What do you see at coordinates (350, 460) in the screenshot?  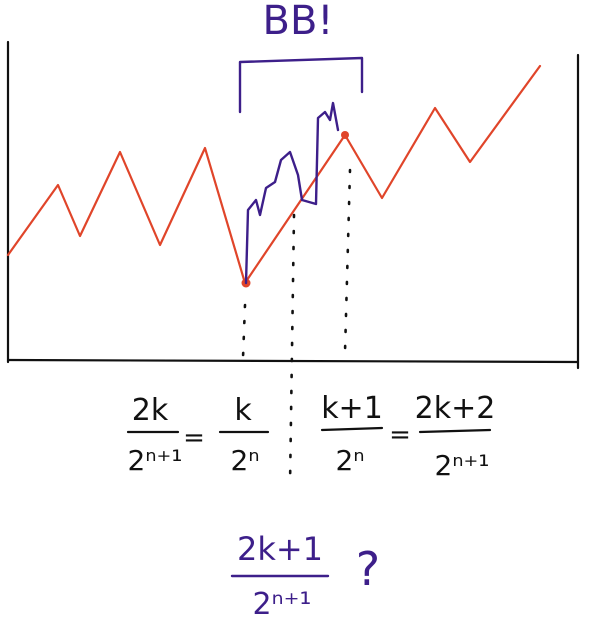 I see `eq-right-frac1-den: 2ⁿ` at bounding box center [350, 460].